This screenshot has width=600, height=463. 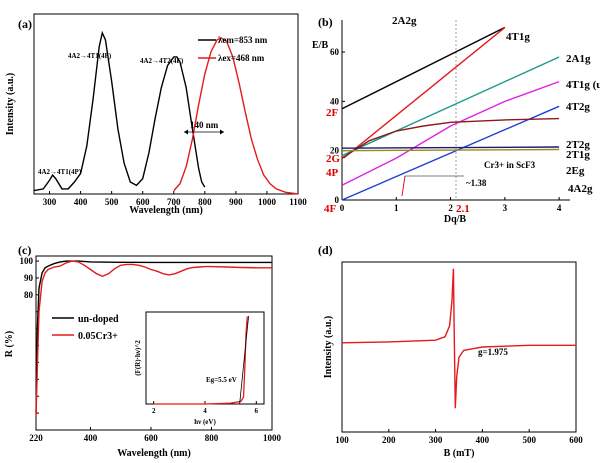 I want to click on series-epr, so click(x=458, y=338).